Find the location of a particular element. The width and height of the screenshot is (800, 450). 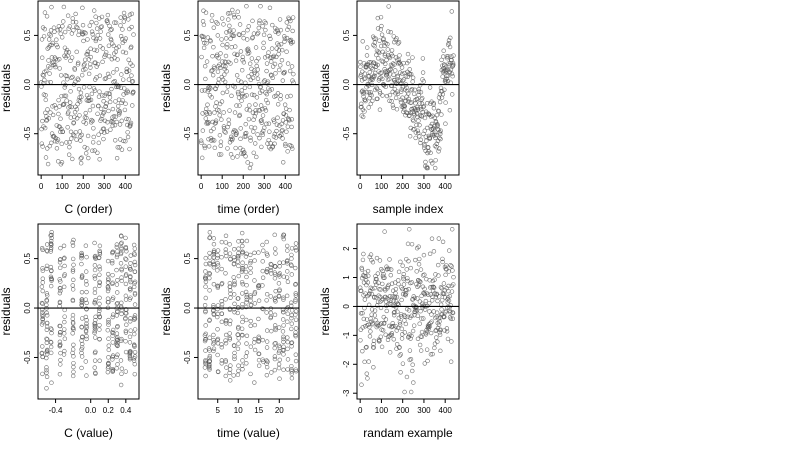

plot-frame is located at coordinates (408, 88).